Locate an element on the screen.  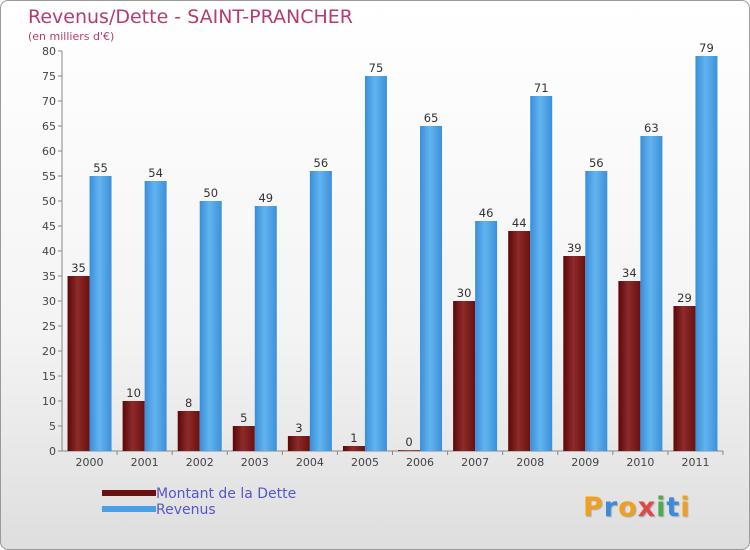
data-label-revenus: 46 is located at coordinates (486, 213).